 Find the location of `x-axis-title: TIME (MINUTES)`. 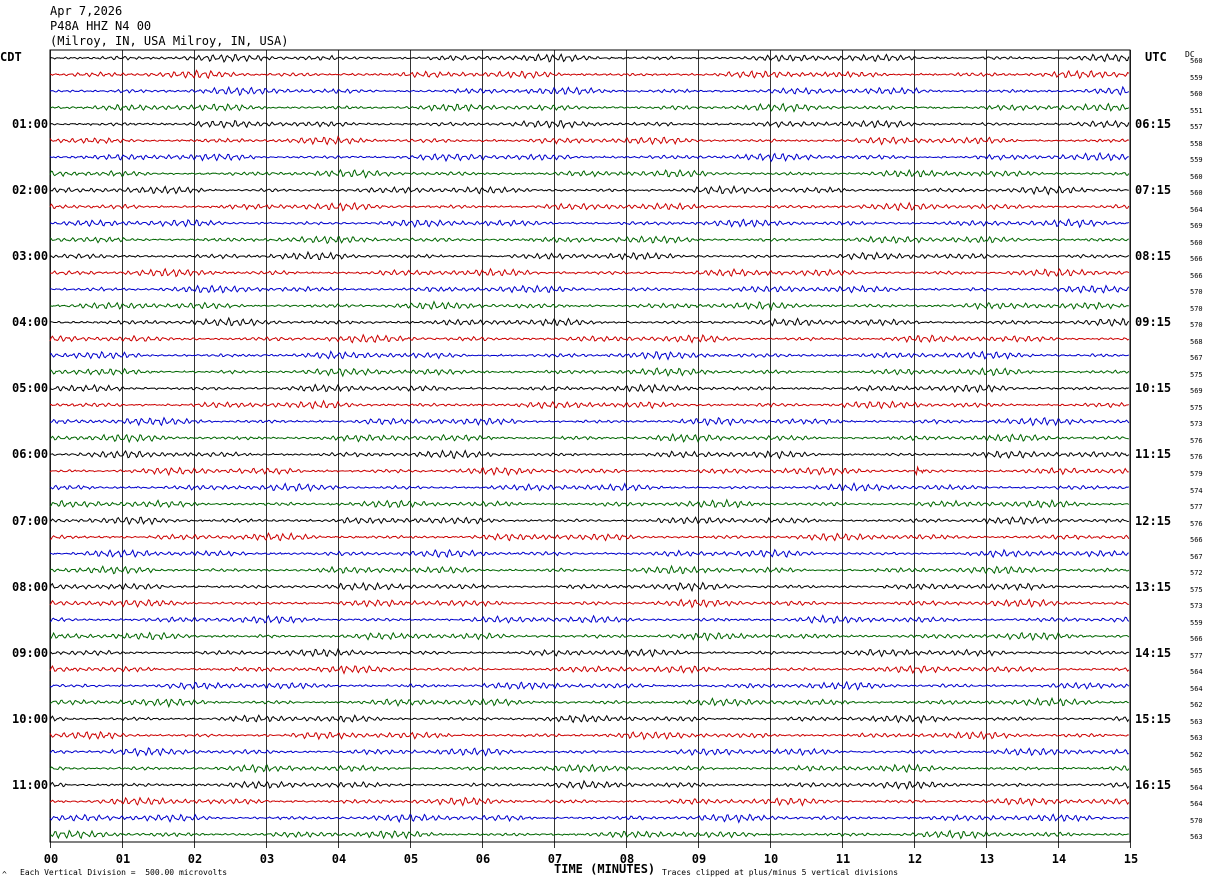

x-axis-title: TIME (MINUTES) is located at coordinates (605, 869).